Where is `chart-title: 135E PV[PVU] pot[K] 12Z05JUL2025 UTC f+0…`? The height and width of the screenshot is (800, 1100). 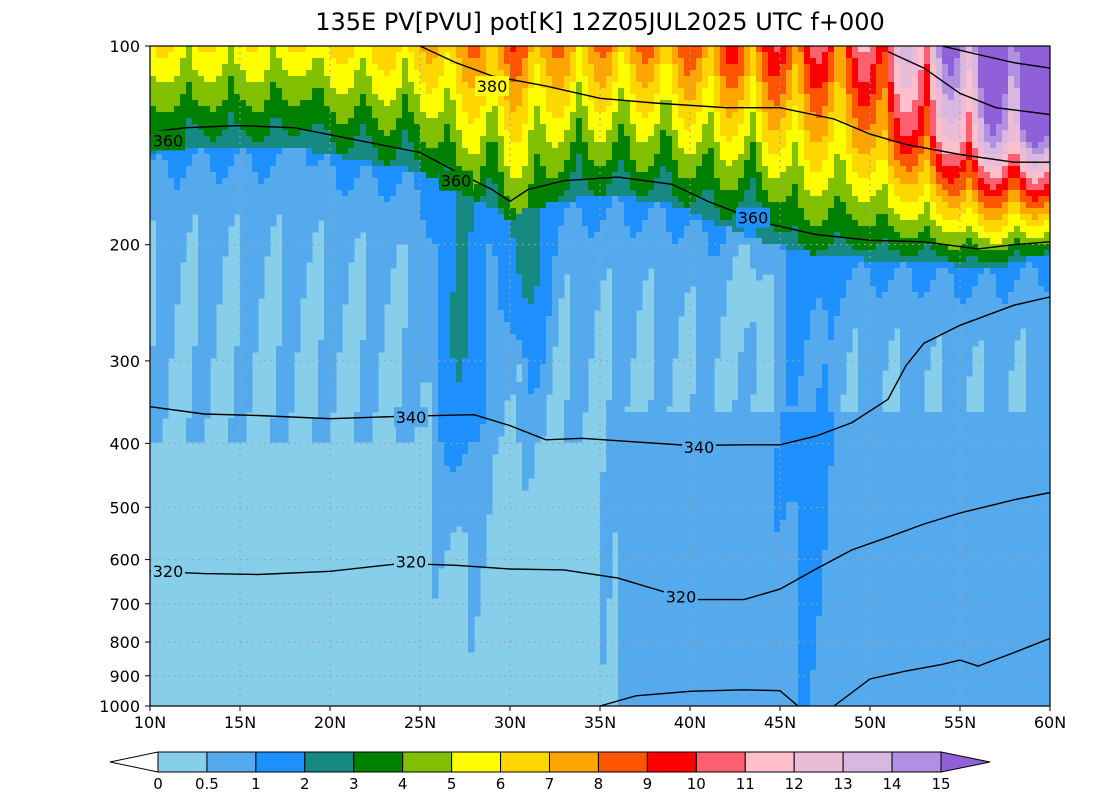
chart-title: 135E PV[PVU] pot[K] 12Z05JUL2025 UTC f+0… is located at coordinates (600, 22).